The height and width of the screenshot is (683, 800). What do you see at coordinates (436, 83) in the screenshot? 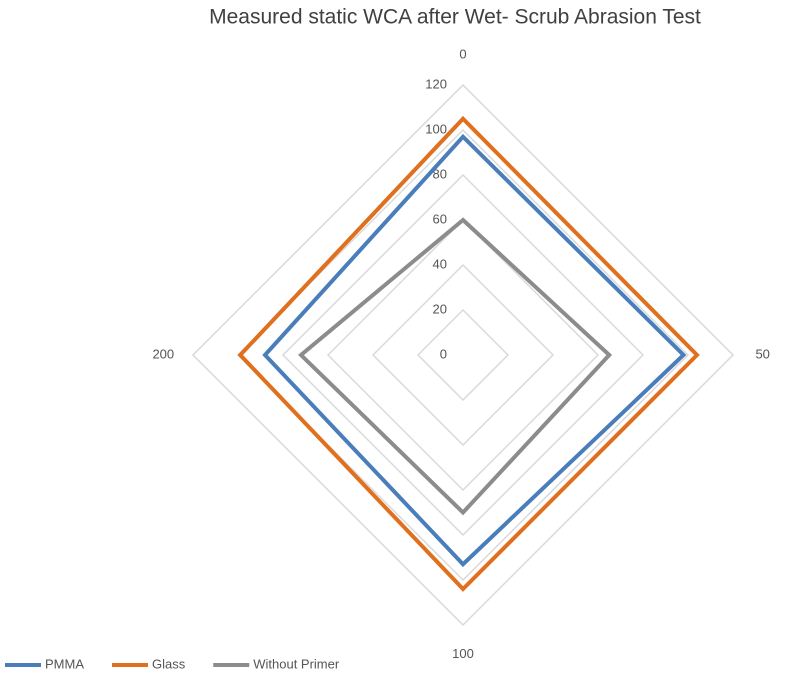
I see `r-tick-label: 120` at bounding box center [436, 83].